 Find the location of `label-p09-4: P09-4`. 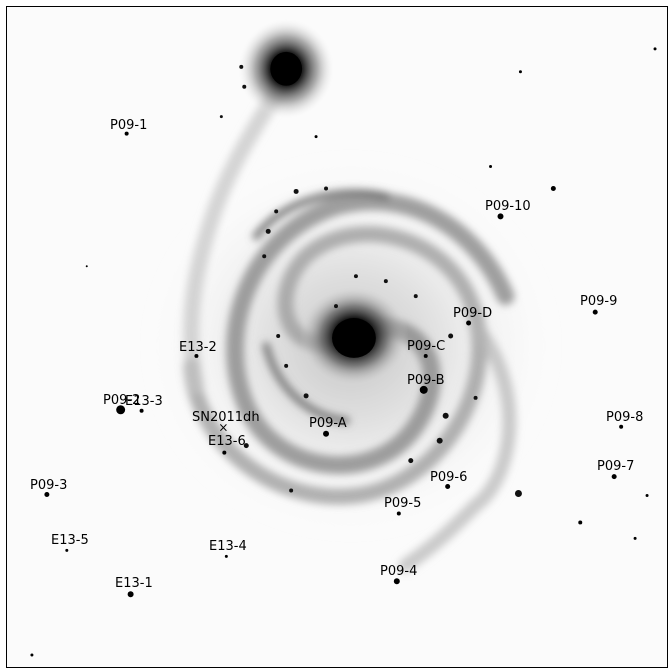

label-p09-4: P09-4 is located at coordinates (398, 571).